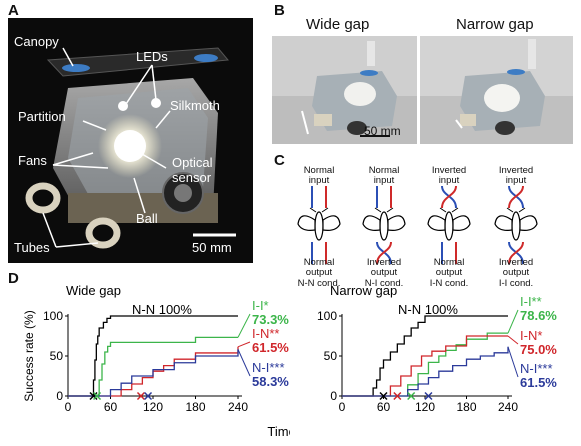 This screenshot has height=446, width=581. I want to click on series-label-name: I-N**, so click(265, 333).